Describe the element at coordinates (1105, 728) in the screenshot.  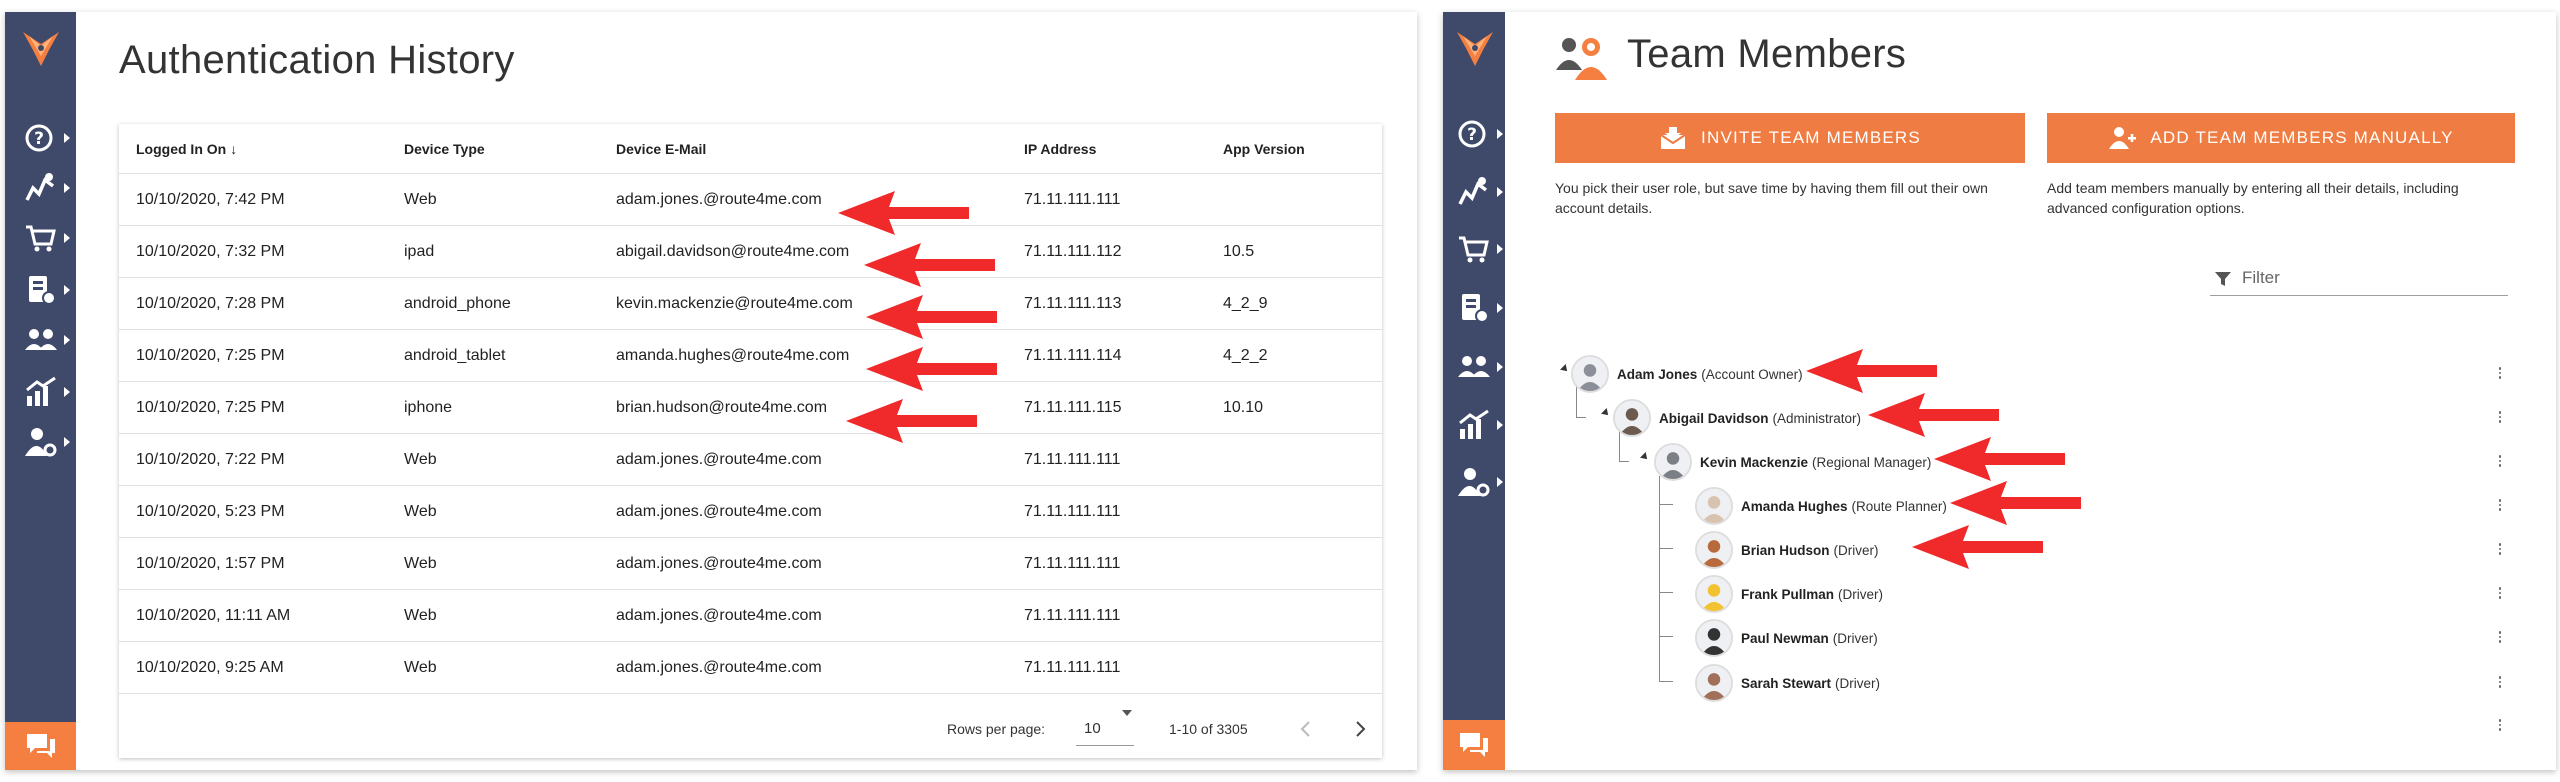
I see `rows-per-page-select: 10` at that location.